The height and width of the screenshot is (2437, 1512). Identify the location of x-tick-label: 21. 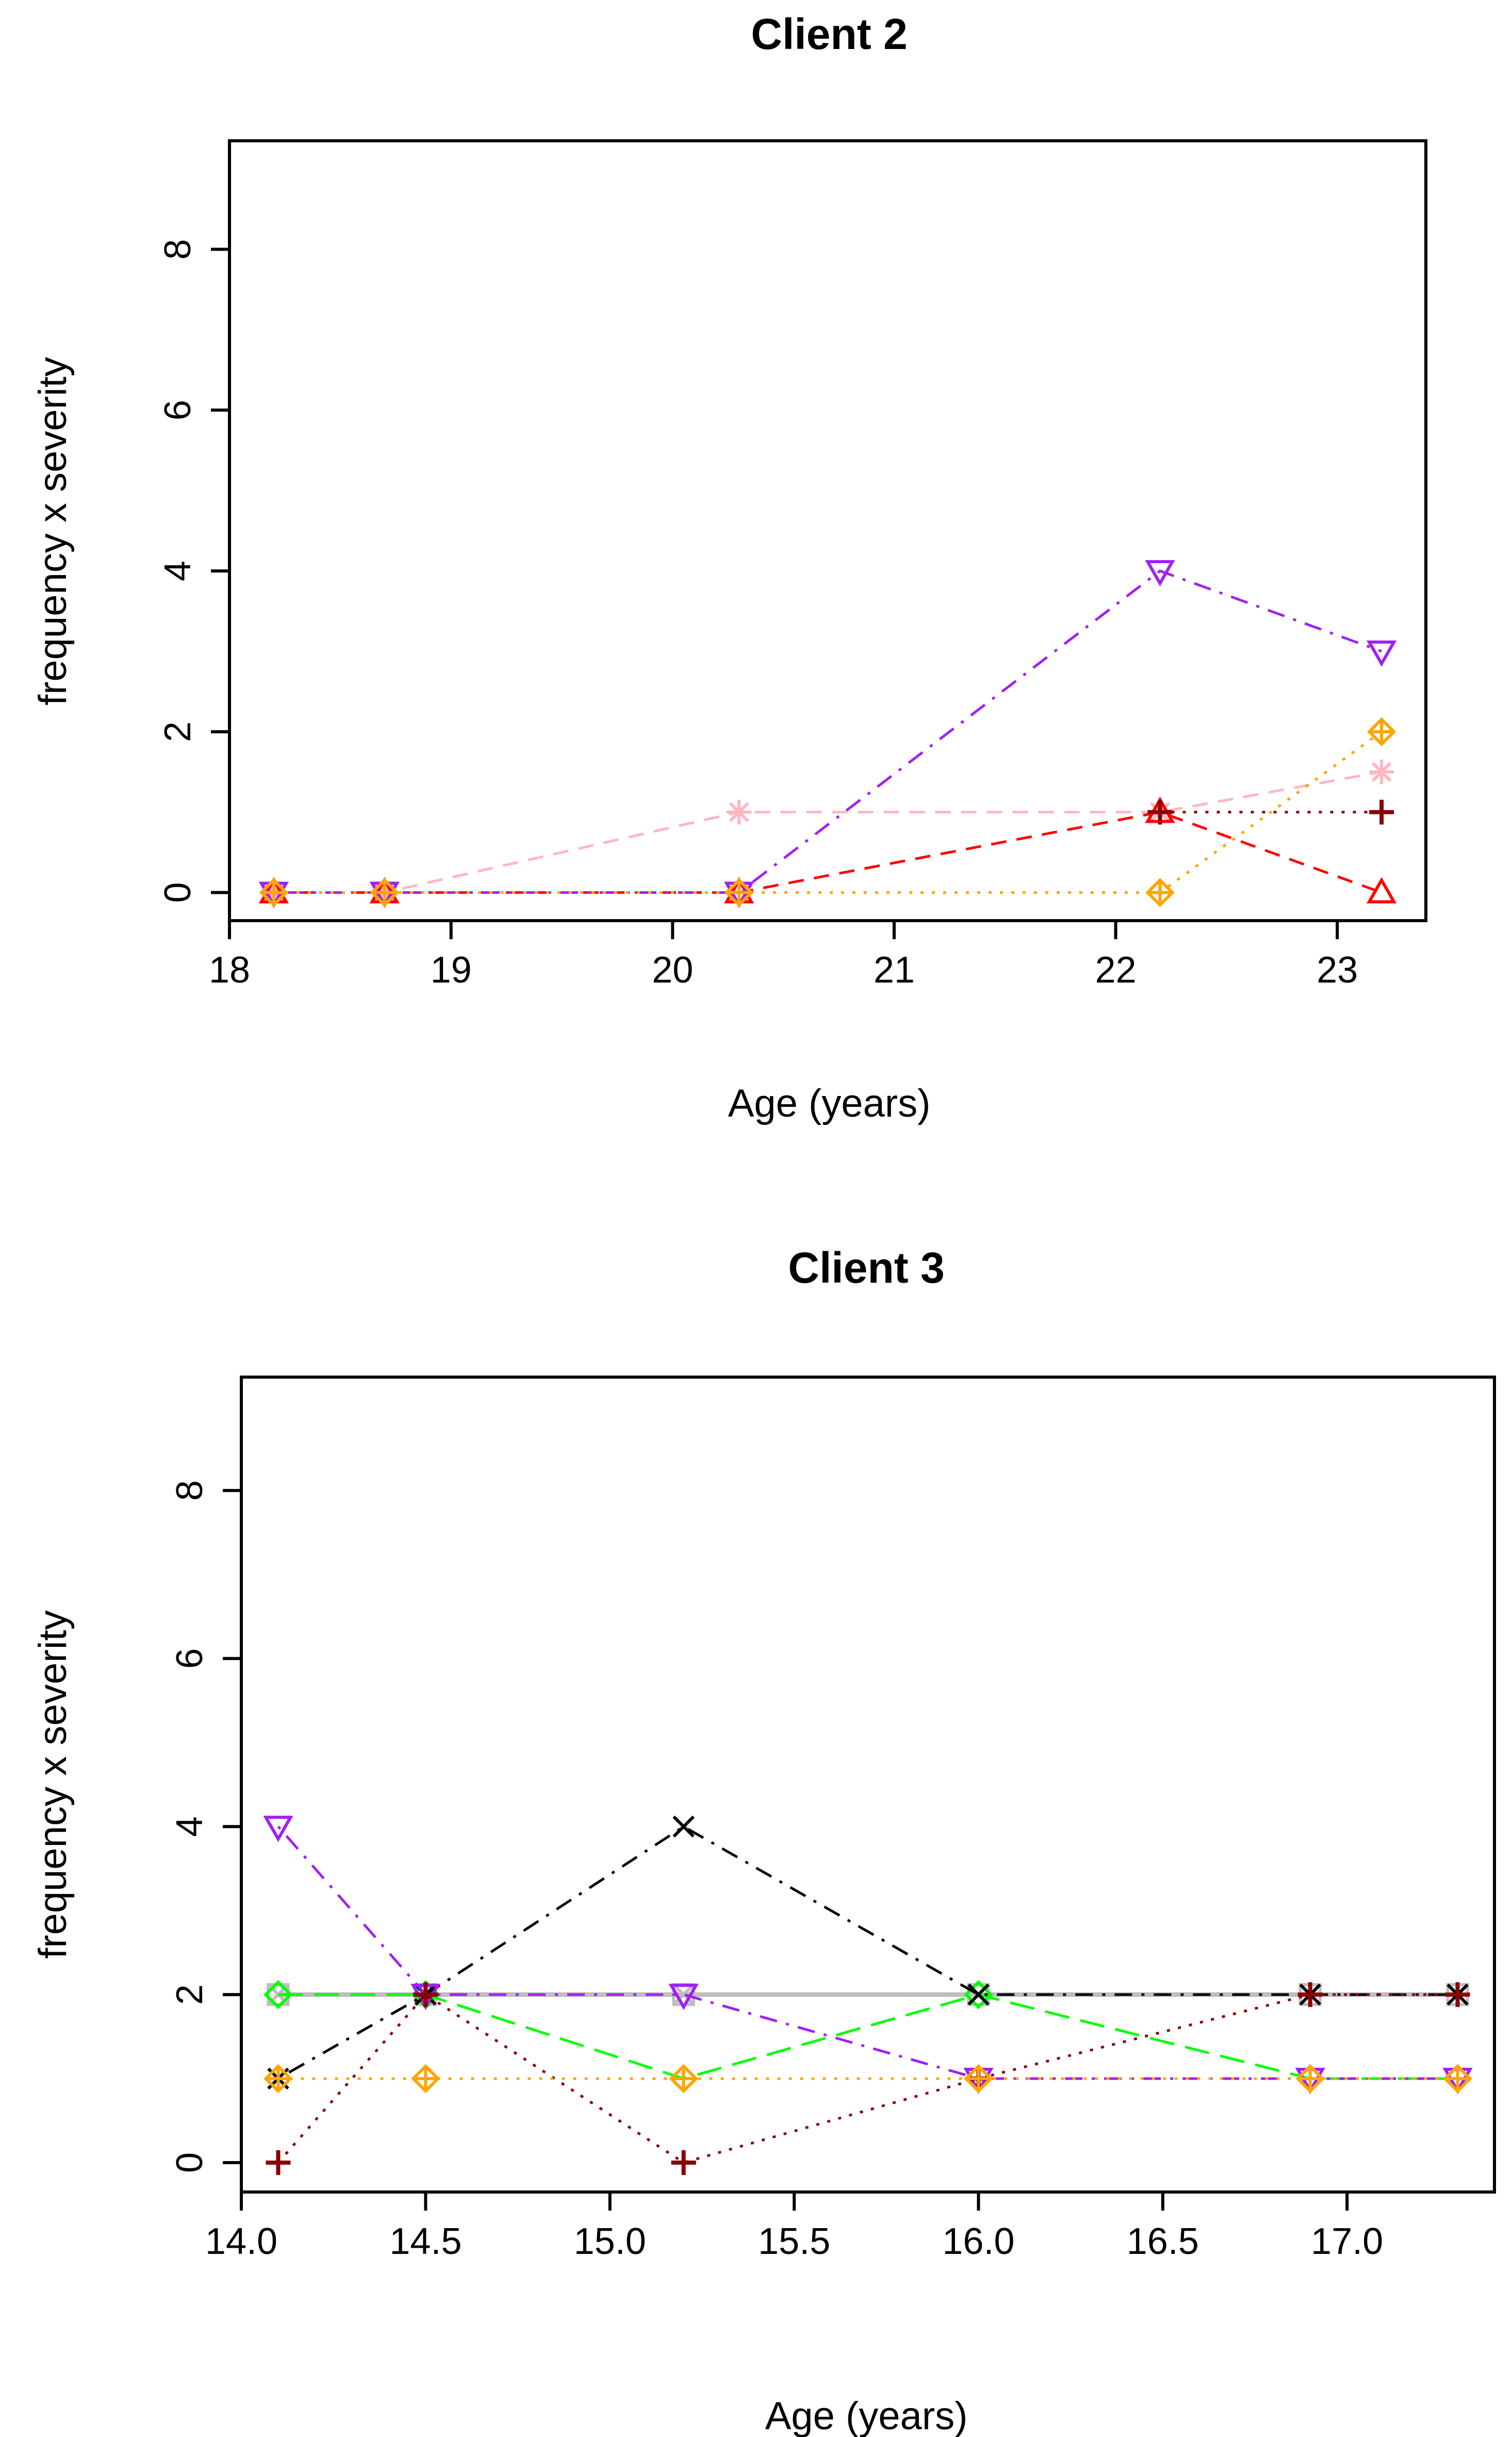
(894, 970).